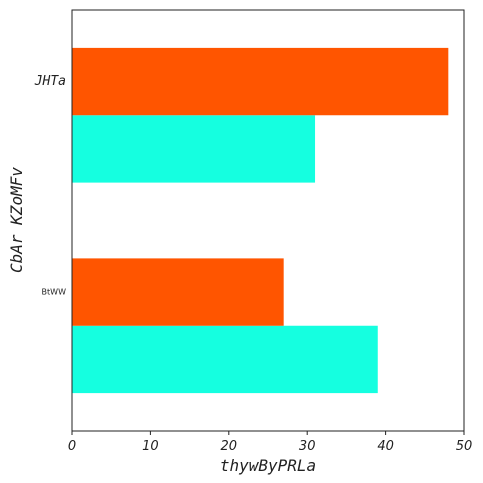 The image size is (483, 483). Describe the element at coordinates (72, 446) in the screenshot. I see `x-tick-label: 0` at that location.